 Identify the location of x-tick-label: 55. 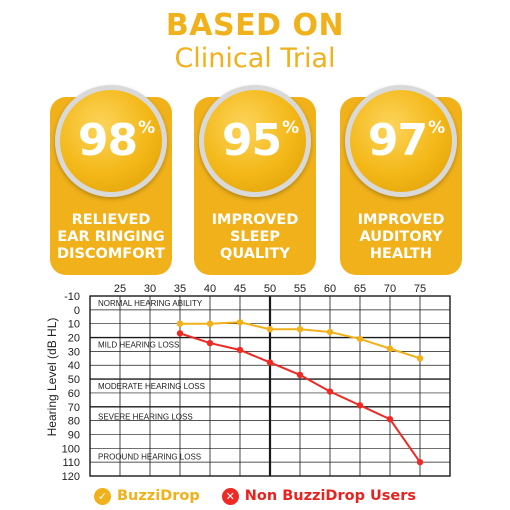
(300, 289).